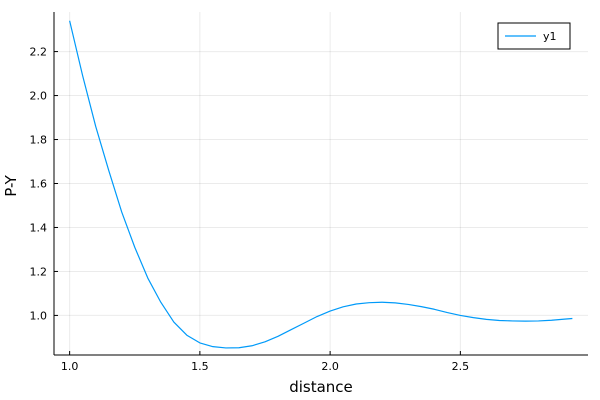 This screenshot has height=400, width=600. Describe the element at coordinates (39, 271) in the screenshot. I see `y-tick-label: 1.2` at that location.